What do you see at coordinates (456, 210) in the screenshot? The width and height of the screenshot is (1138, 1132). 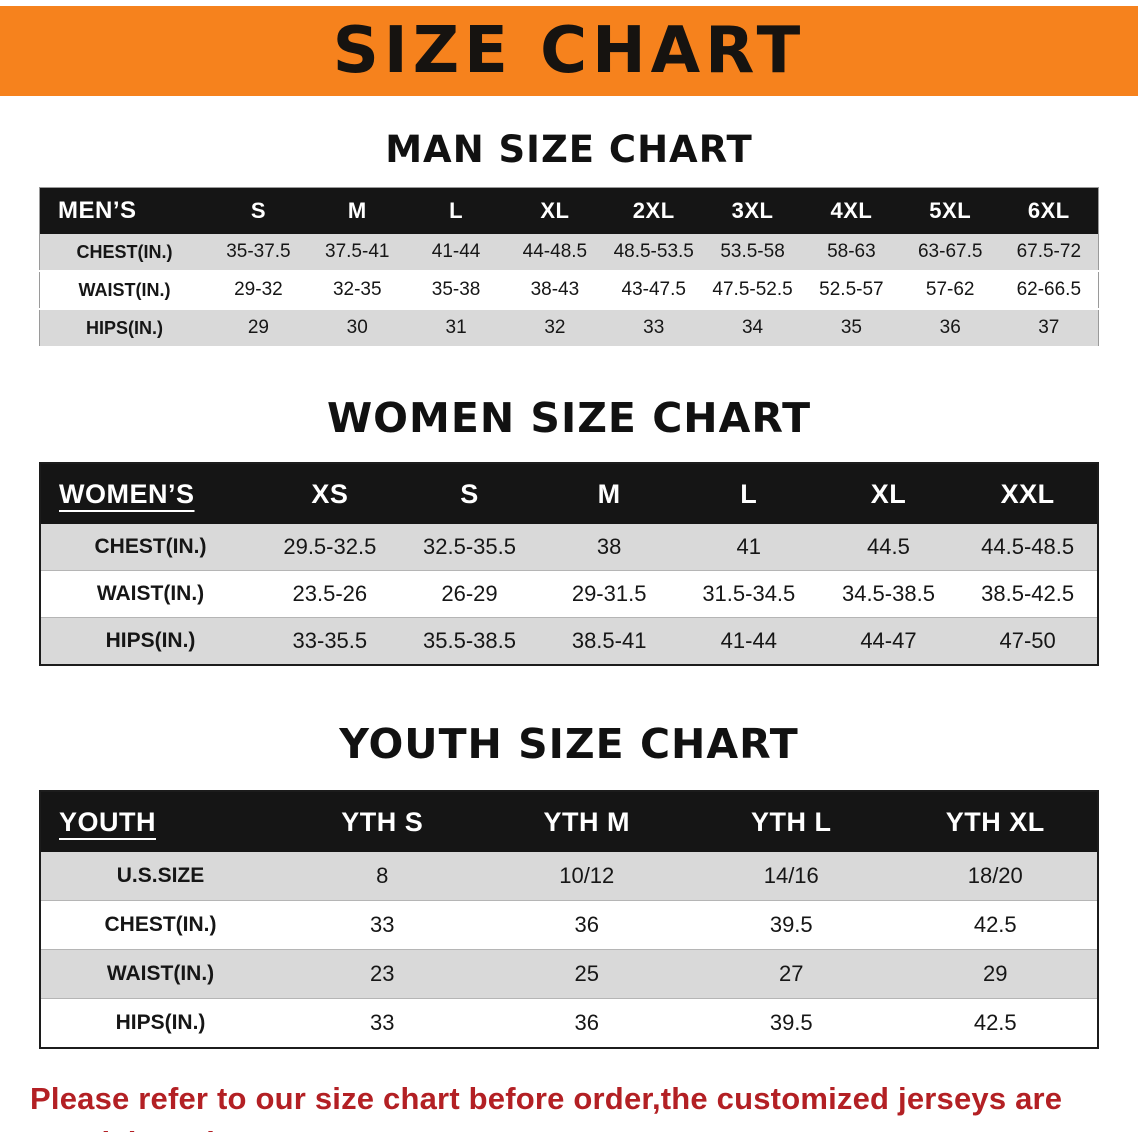 I see `men-header-size-l: L` at bounding box center [456, 210].